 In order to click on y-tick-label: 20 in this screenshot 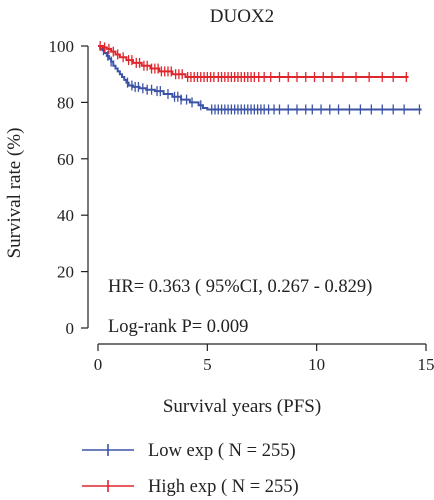, I will do `click(65, 272)`.